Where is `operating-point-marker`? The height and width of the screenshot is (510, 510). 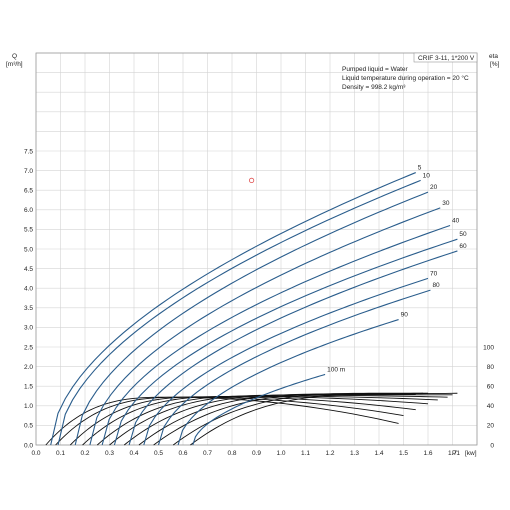 operating-point-marker is located at coordinates (252, 180).